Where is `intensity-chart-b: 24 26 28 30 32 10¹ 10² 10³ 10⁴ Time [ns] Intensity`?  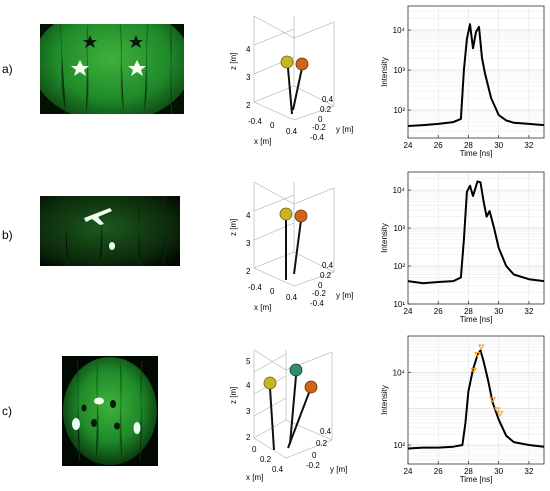
intensity-chart-b: 24 26 28 30 32 10¹ 10² 10³ 10⁴ Time [ns] Intensity is located at coordinates (462, 247).